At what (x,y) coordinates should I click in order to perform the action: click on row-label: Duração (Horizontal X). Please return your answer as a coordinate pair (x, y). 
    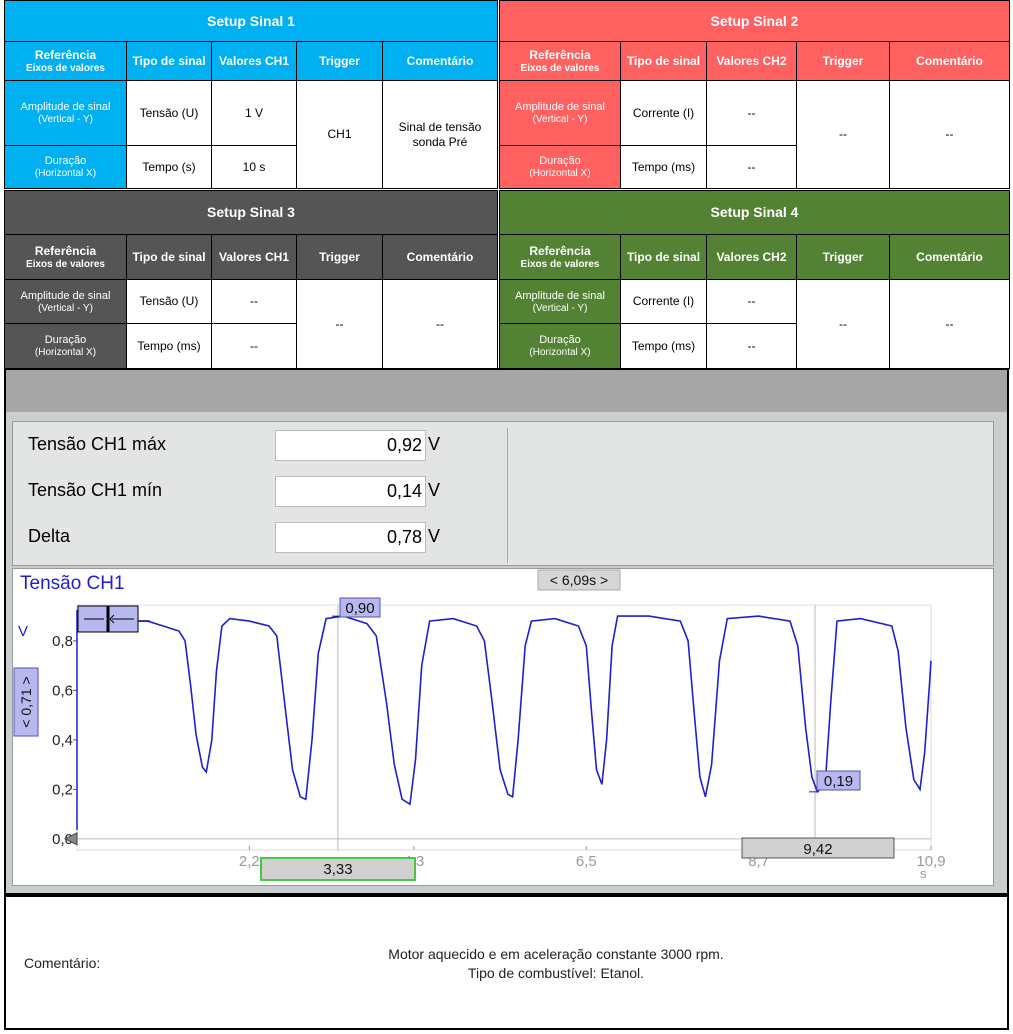
    Looking at the image, I should click on (560, 346).